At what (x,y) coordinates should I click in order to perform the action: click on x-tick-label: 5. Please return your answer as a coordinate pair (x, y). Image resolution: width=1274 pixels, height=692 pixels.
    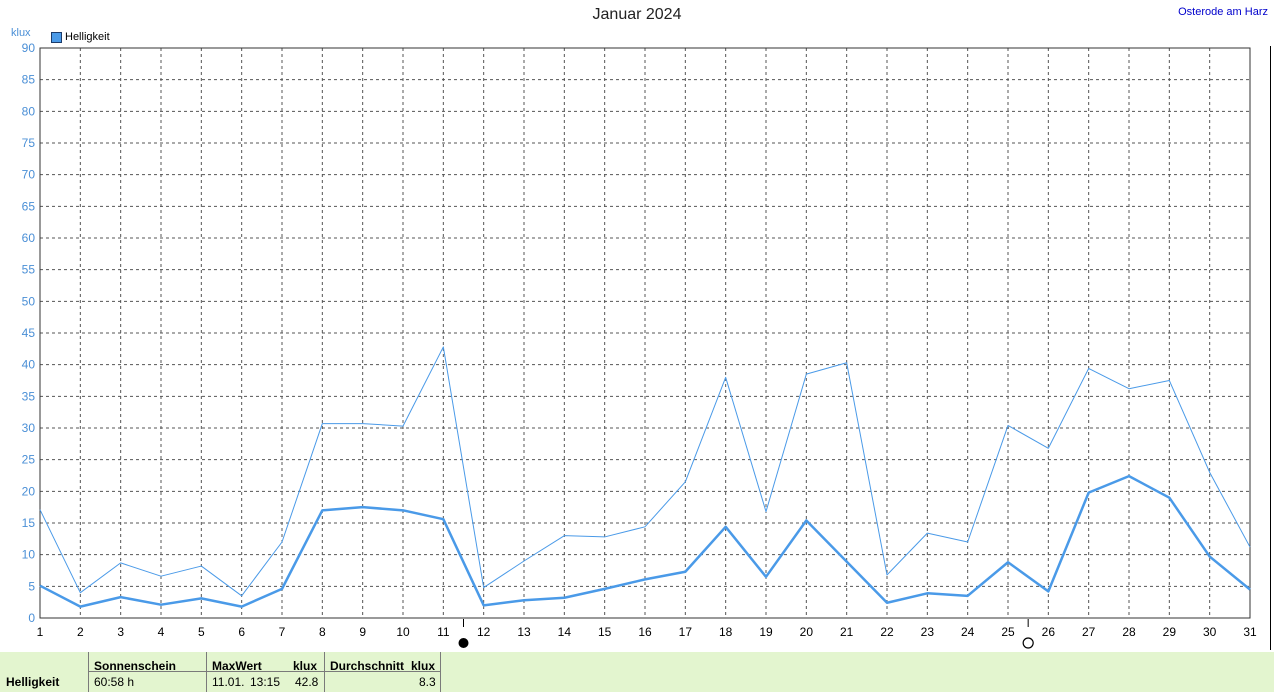
    Looking at the image, I should click on (201, 632).